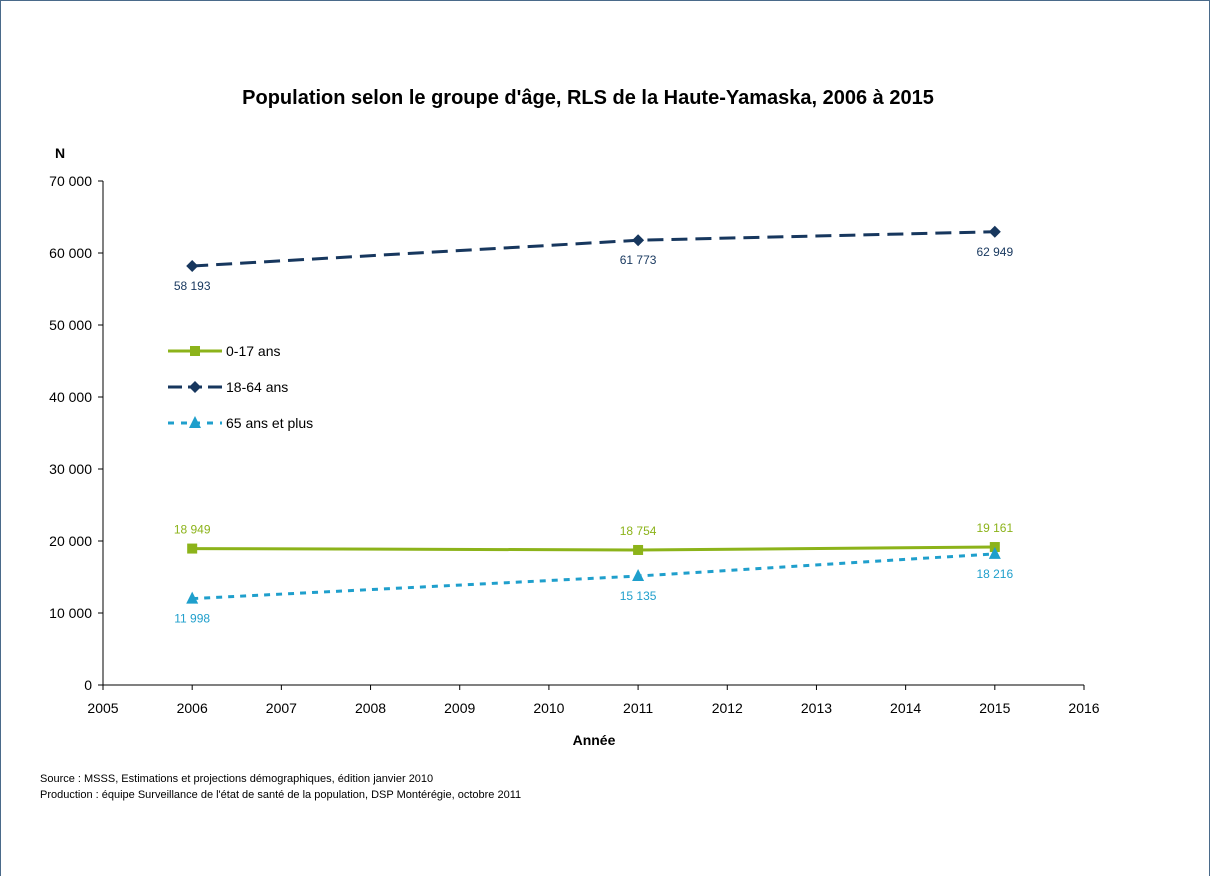 Image resolution: width=1210 pixels, height=877 pixels. I want to click on data-label: 18 754, so click(638, 531).